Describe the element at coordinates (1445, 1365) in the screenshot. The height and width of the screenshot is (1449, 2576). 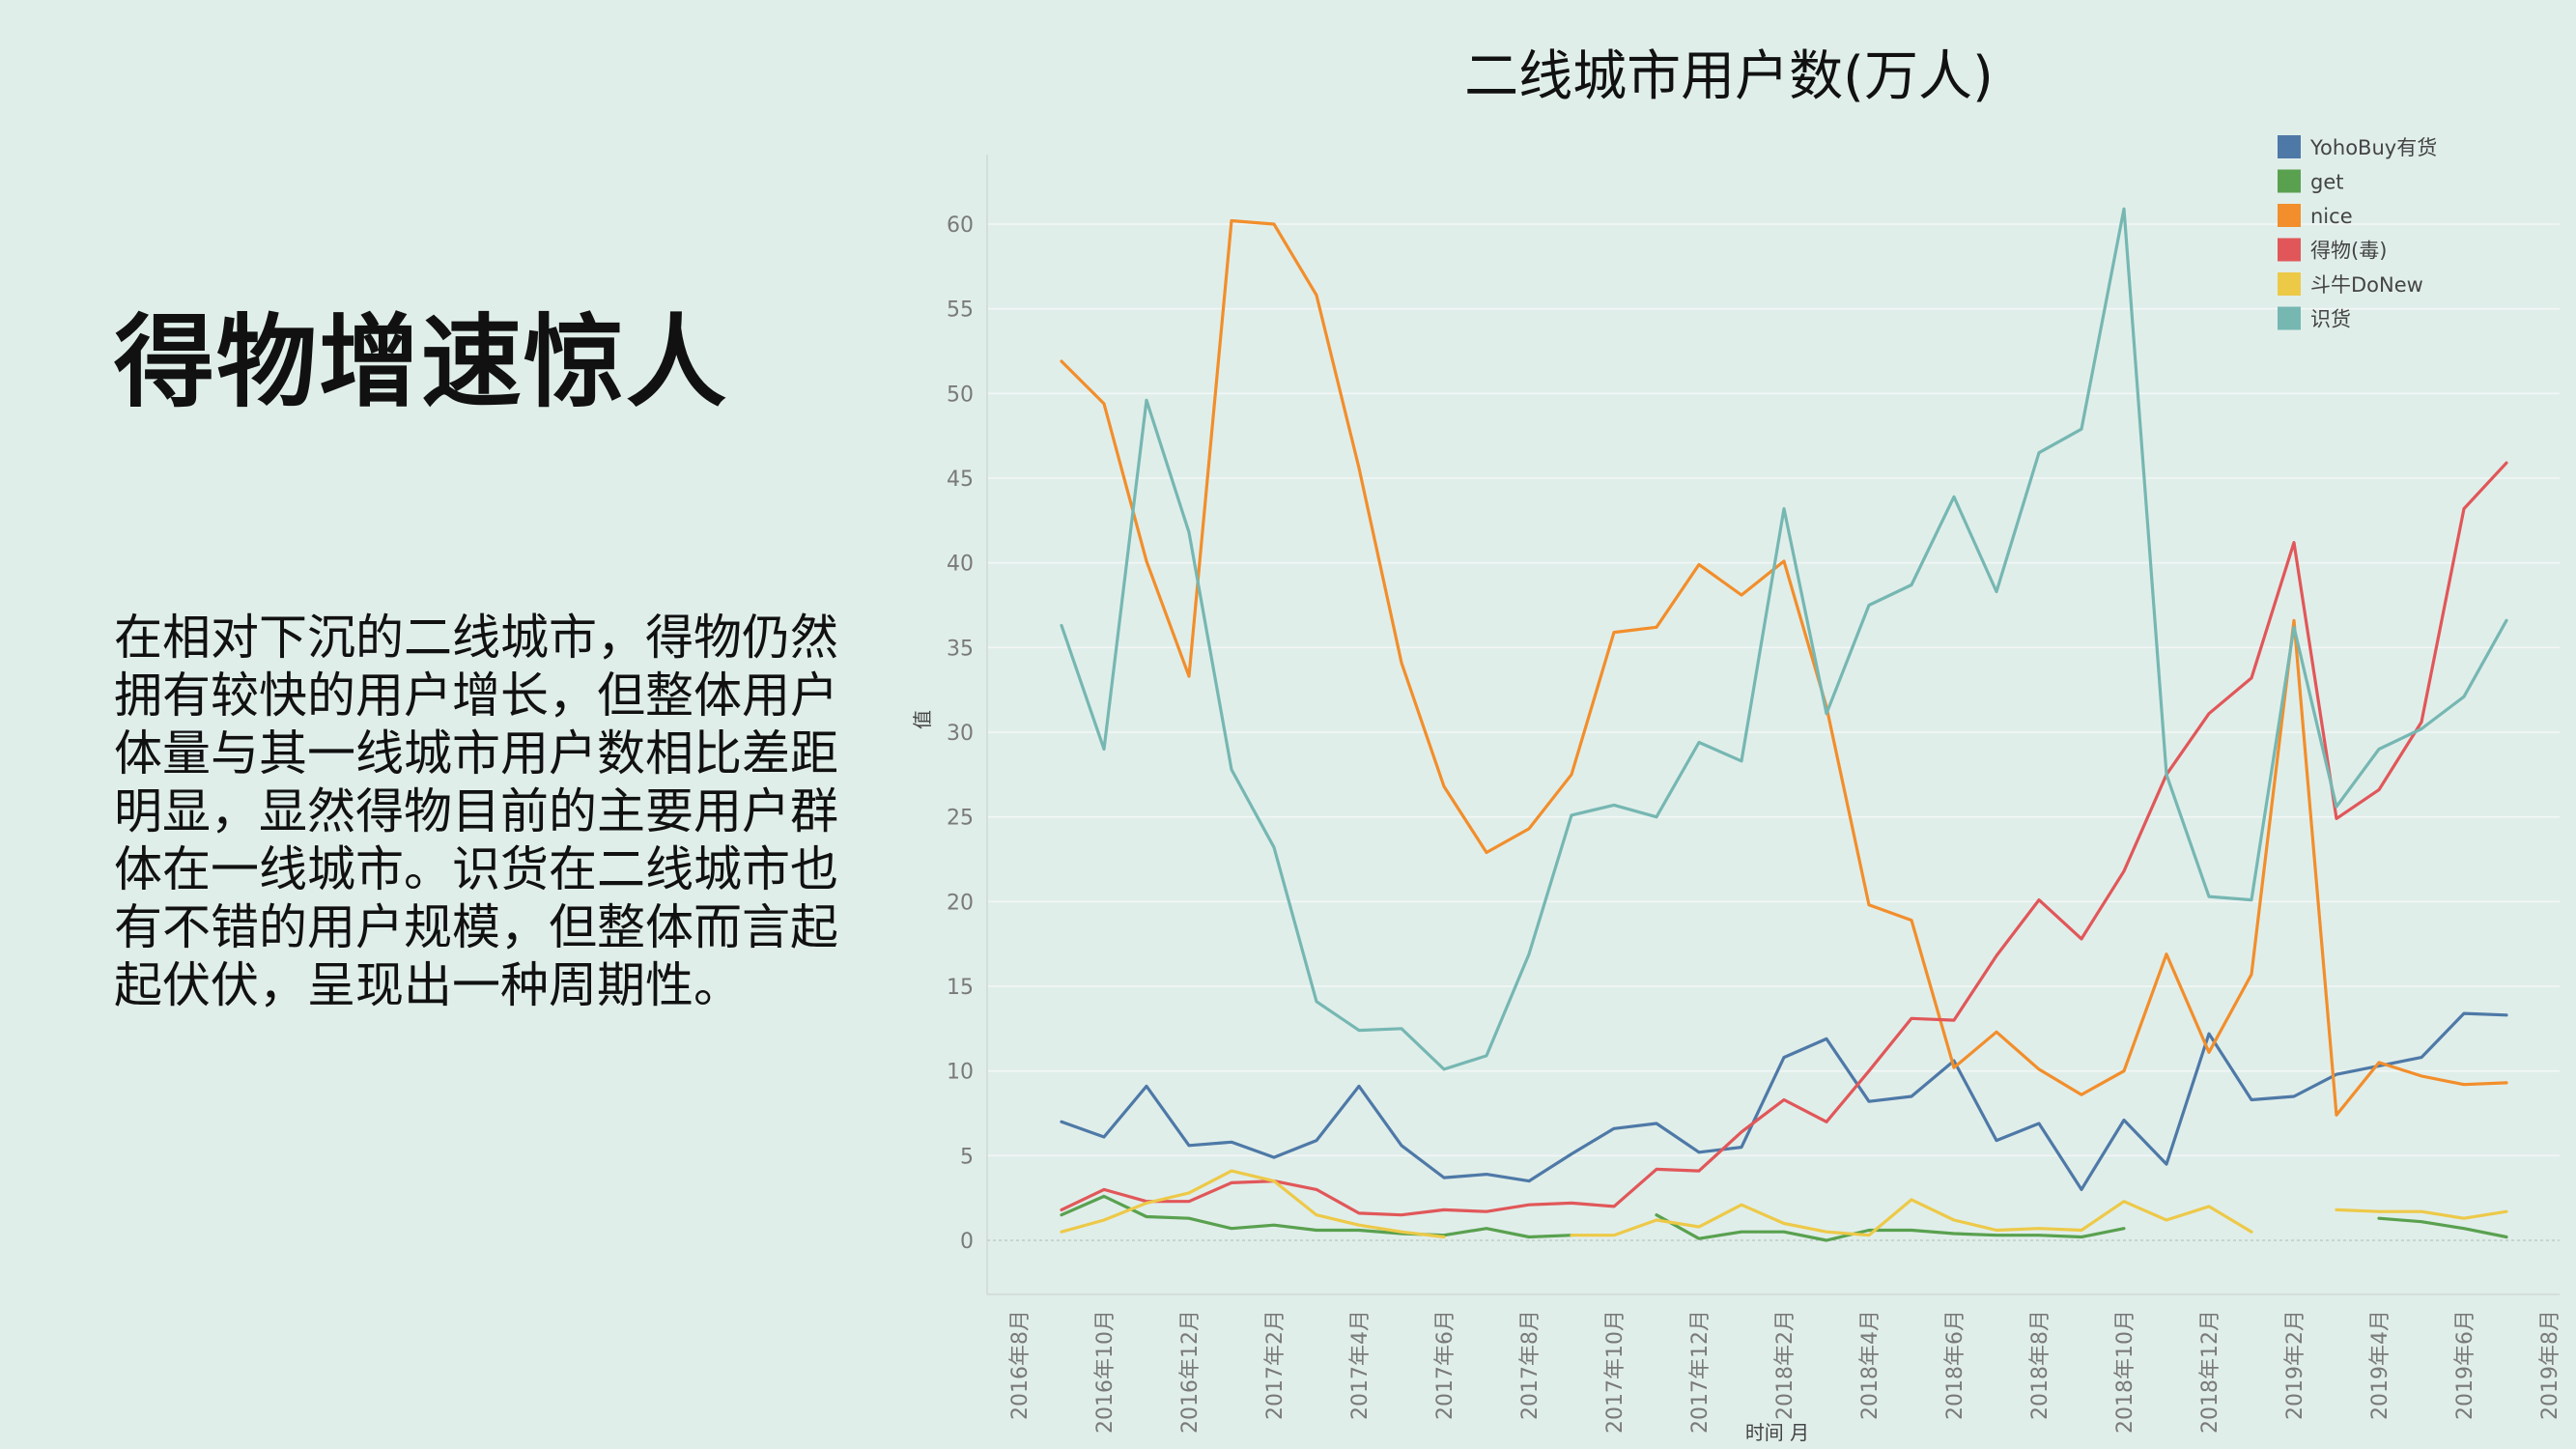
I see `x-tick-label: 2017年6月` at that location.